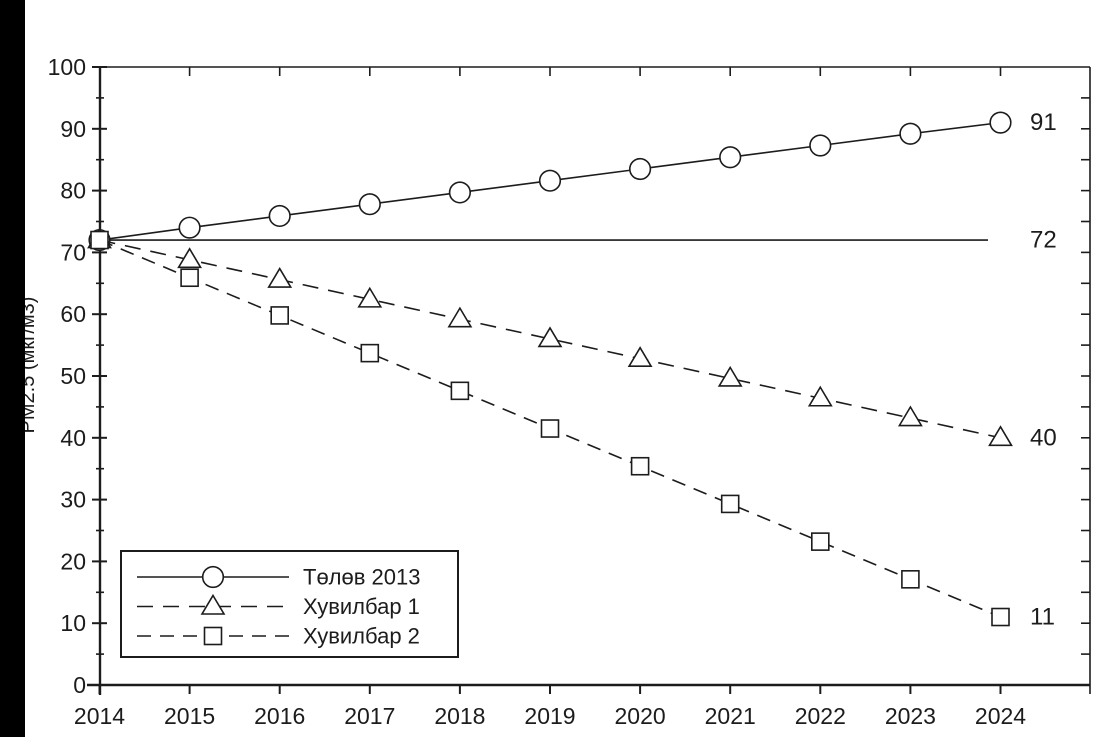  Describe the element at coordinates (73, 252) in the screenshot. I see `y-tick-label: 70` at that location.